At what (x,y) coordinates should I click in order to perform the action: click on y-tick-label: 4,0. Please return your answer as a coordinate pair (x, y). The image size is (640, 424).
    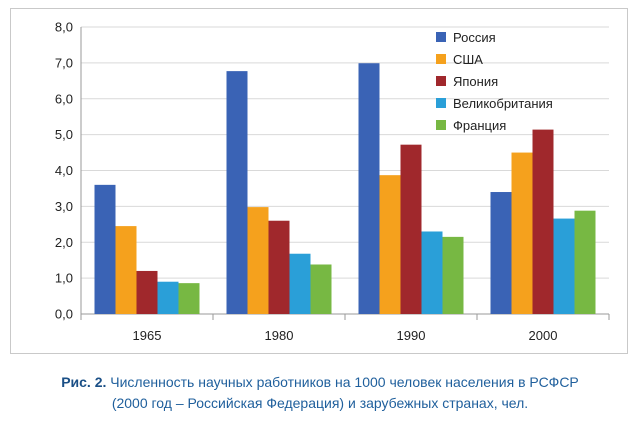
    Looking at the image, I should click on (64, 170).